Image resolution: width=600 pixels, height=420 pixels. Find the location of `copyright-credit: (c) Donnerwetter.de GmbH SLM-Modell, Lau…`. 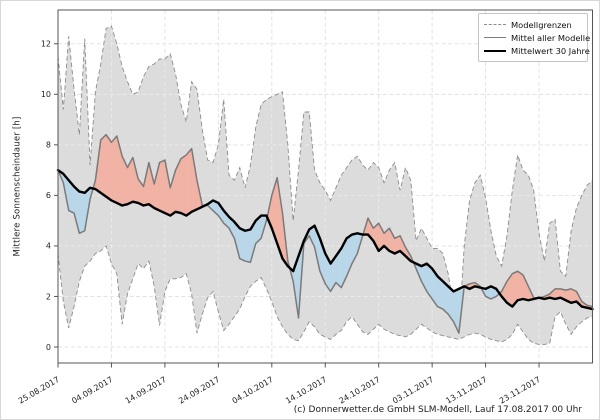

copyright-credit: (c) Donnerwetter.de GmbH SLM-Modell, Lau… is located at coordinates (437, 410).